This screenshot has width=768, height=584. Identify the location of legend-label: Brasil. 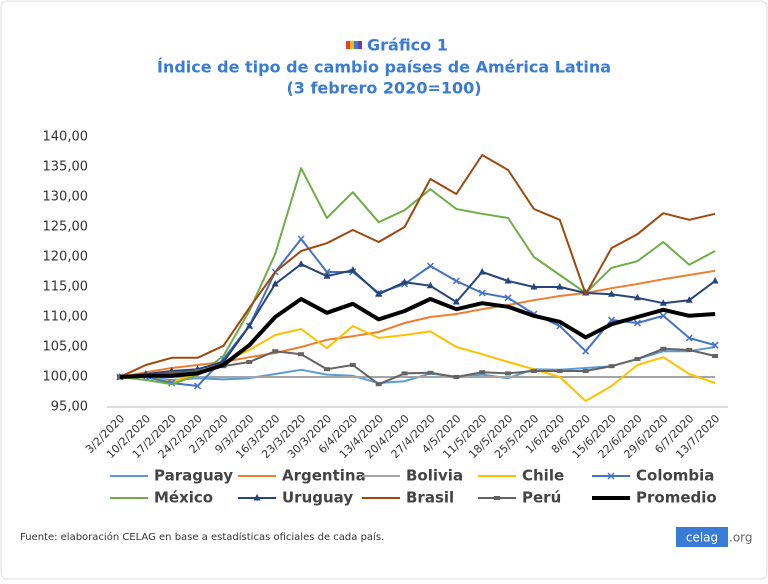
(430, 498).